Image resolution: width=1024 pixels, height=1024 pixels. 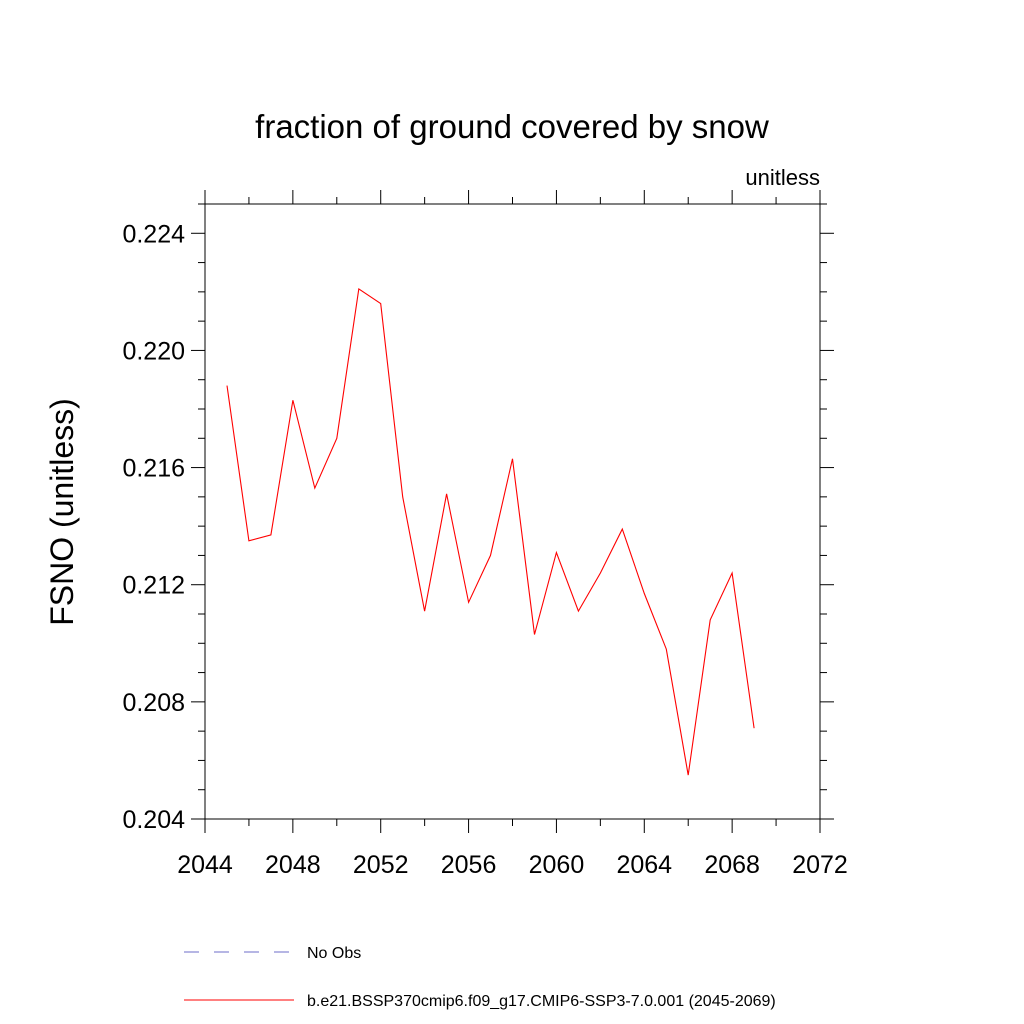 I want to click on x-tick-label: 2064, so click(x=644, y=865).